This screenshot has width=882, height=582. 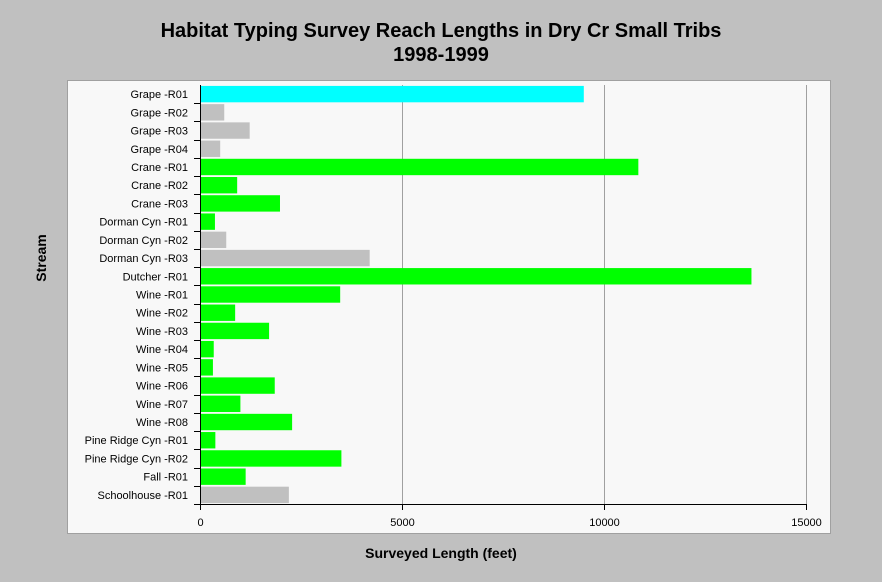 What do you see at coordinates (165, 478) in the screenshot?
I see `y-tick-label-21: Fall -R01` at bounding box center [165, 478].